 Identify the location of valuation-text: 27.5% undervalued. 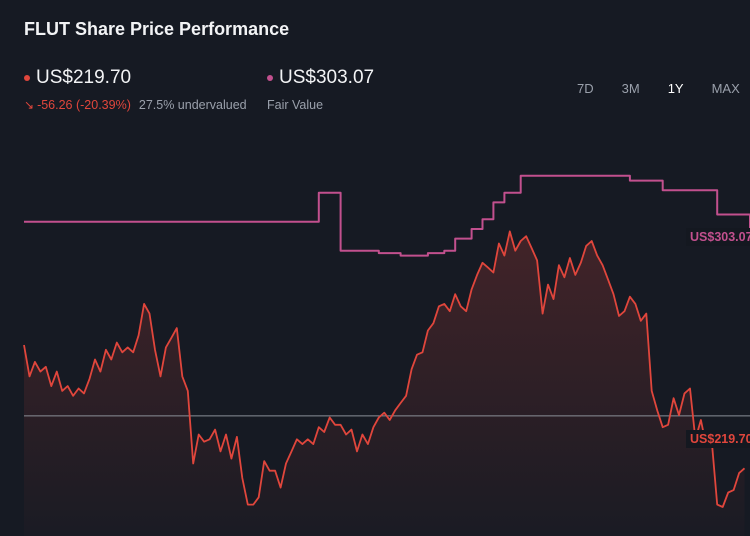
(192, 105).